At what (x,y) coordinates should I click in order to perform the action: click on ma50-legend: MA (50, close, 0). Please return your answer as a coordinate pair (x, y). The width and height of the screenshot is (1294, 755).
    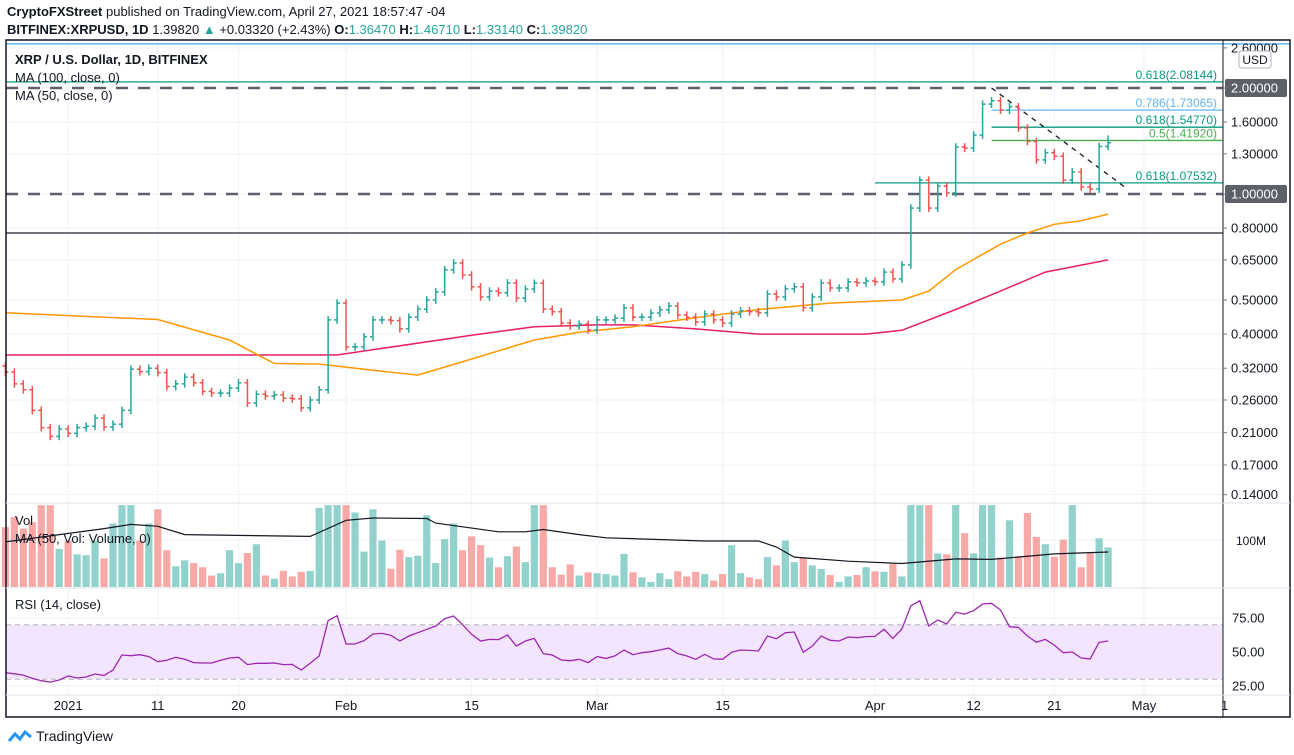
    Looking at the image, I should click on (64, 95).